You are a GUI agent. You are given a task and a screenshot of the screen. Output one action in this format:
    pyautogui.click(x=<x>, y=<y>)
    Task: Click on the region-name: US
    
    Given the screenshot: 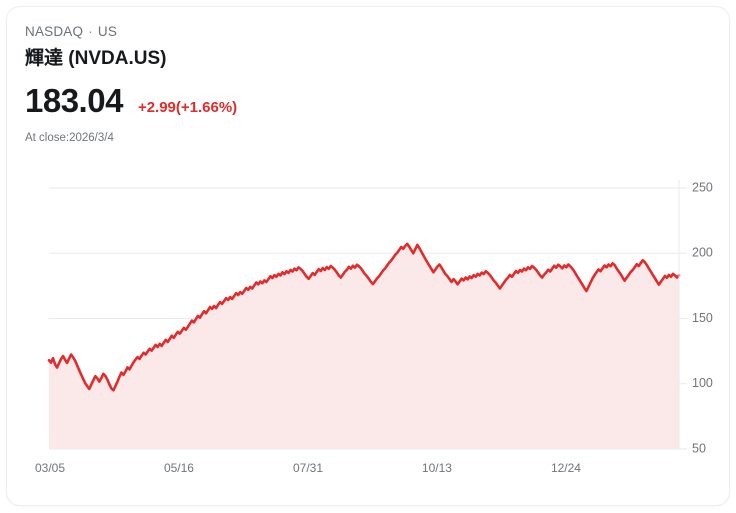 What is the action you would take?
    pyautogui.click(x=107, y=31)
    